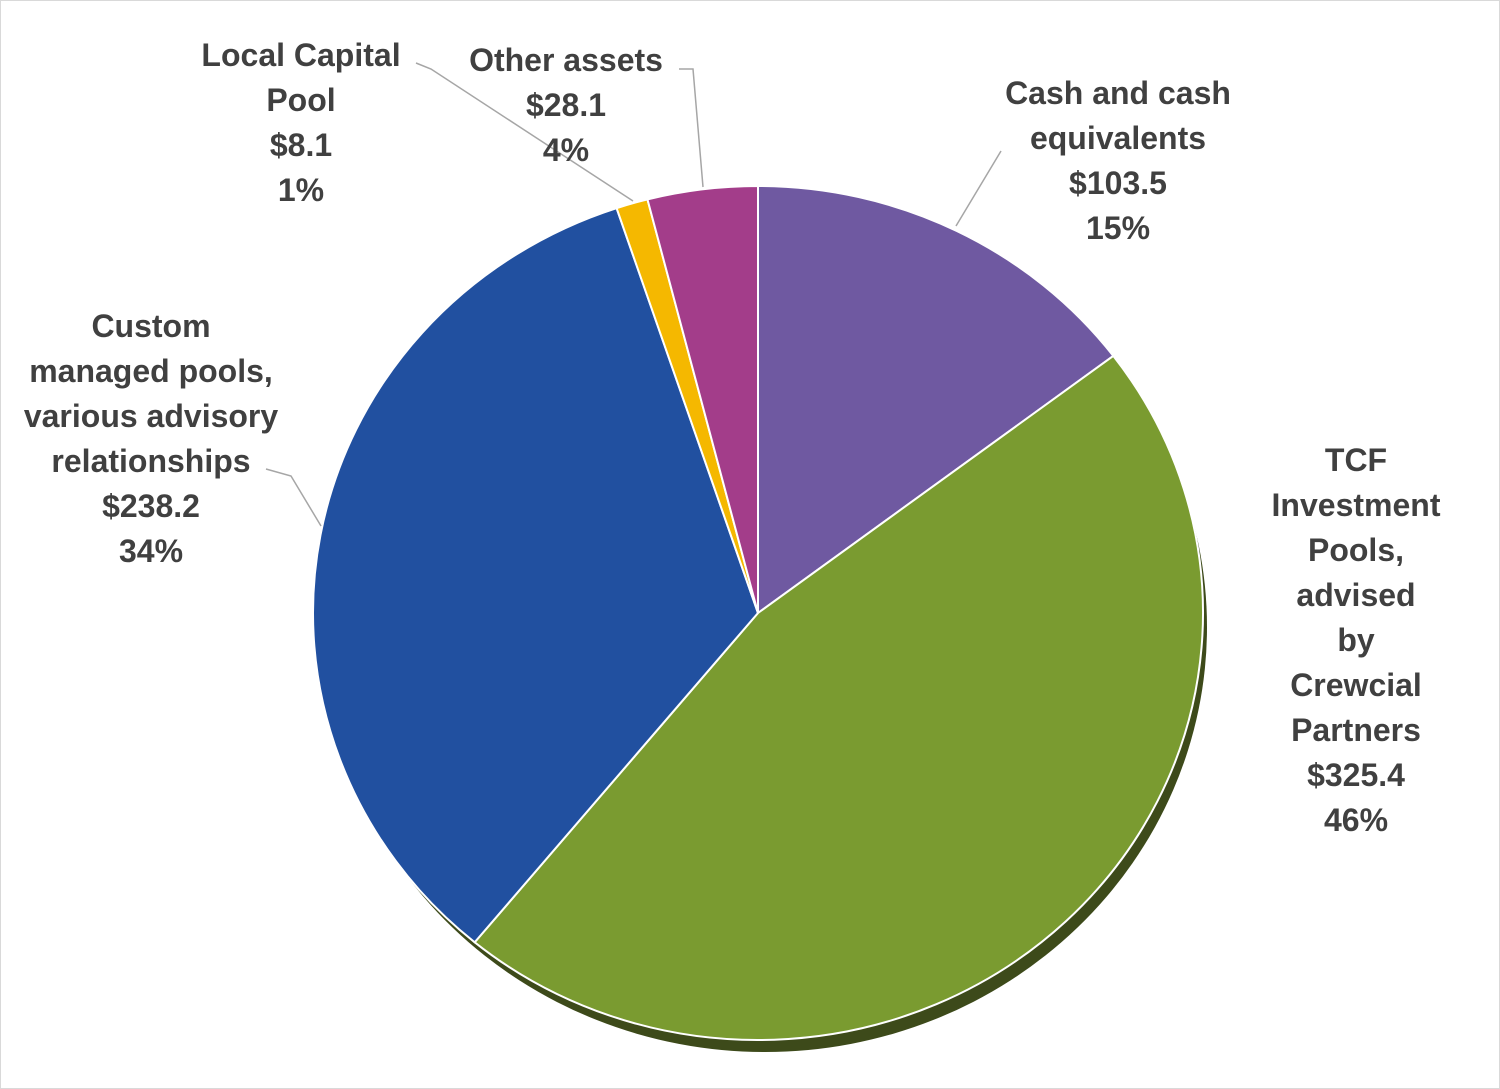  I want to click on value-label: $8.1, so click(301, 145).